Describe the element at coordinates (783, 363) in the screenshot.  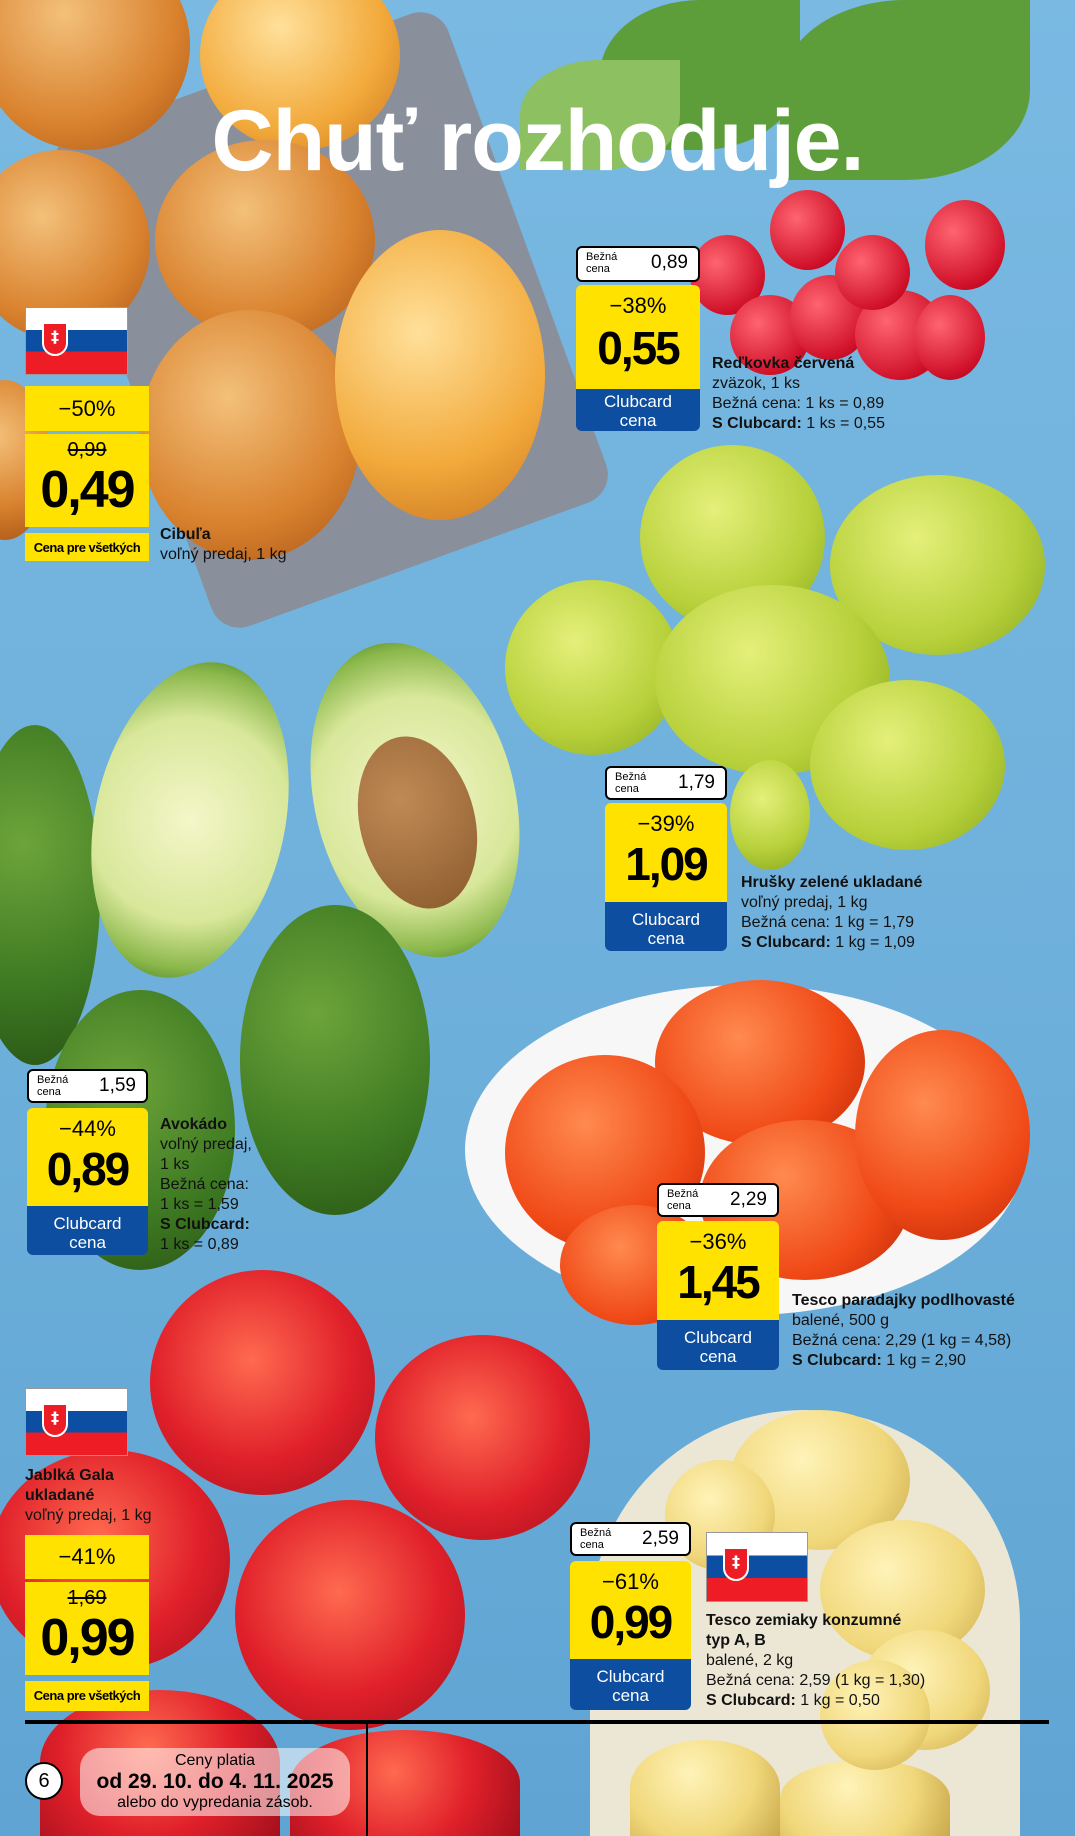
I see `product-name: Reďkovka červená` at that location.